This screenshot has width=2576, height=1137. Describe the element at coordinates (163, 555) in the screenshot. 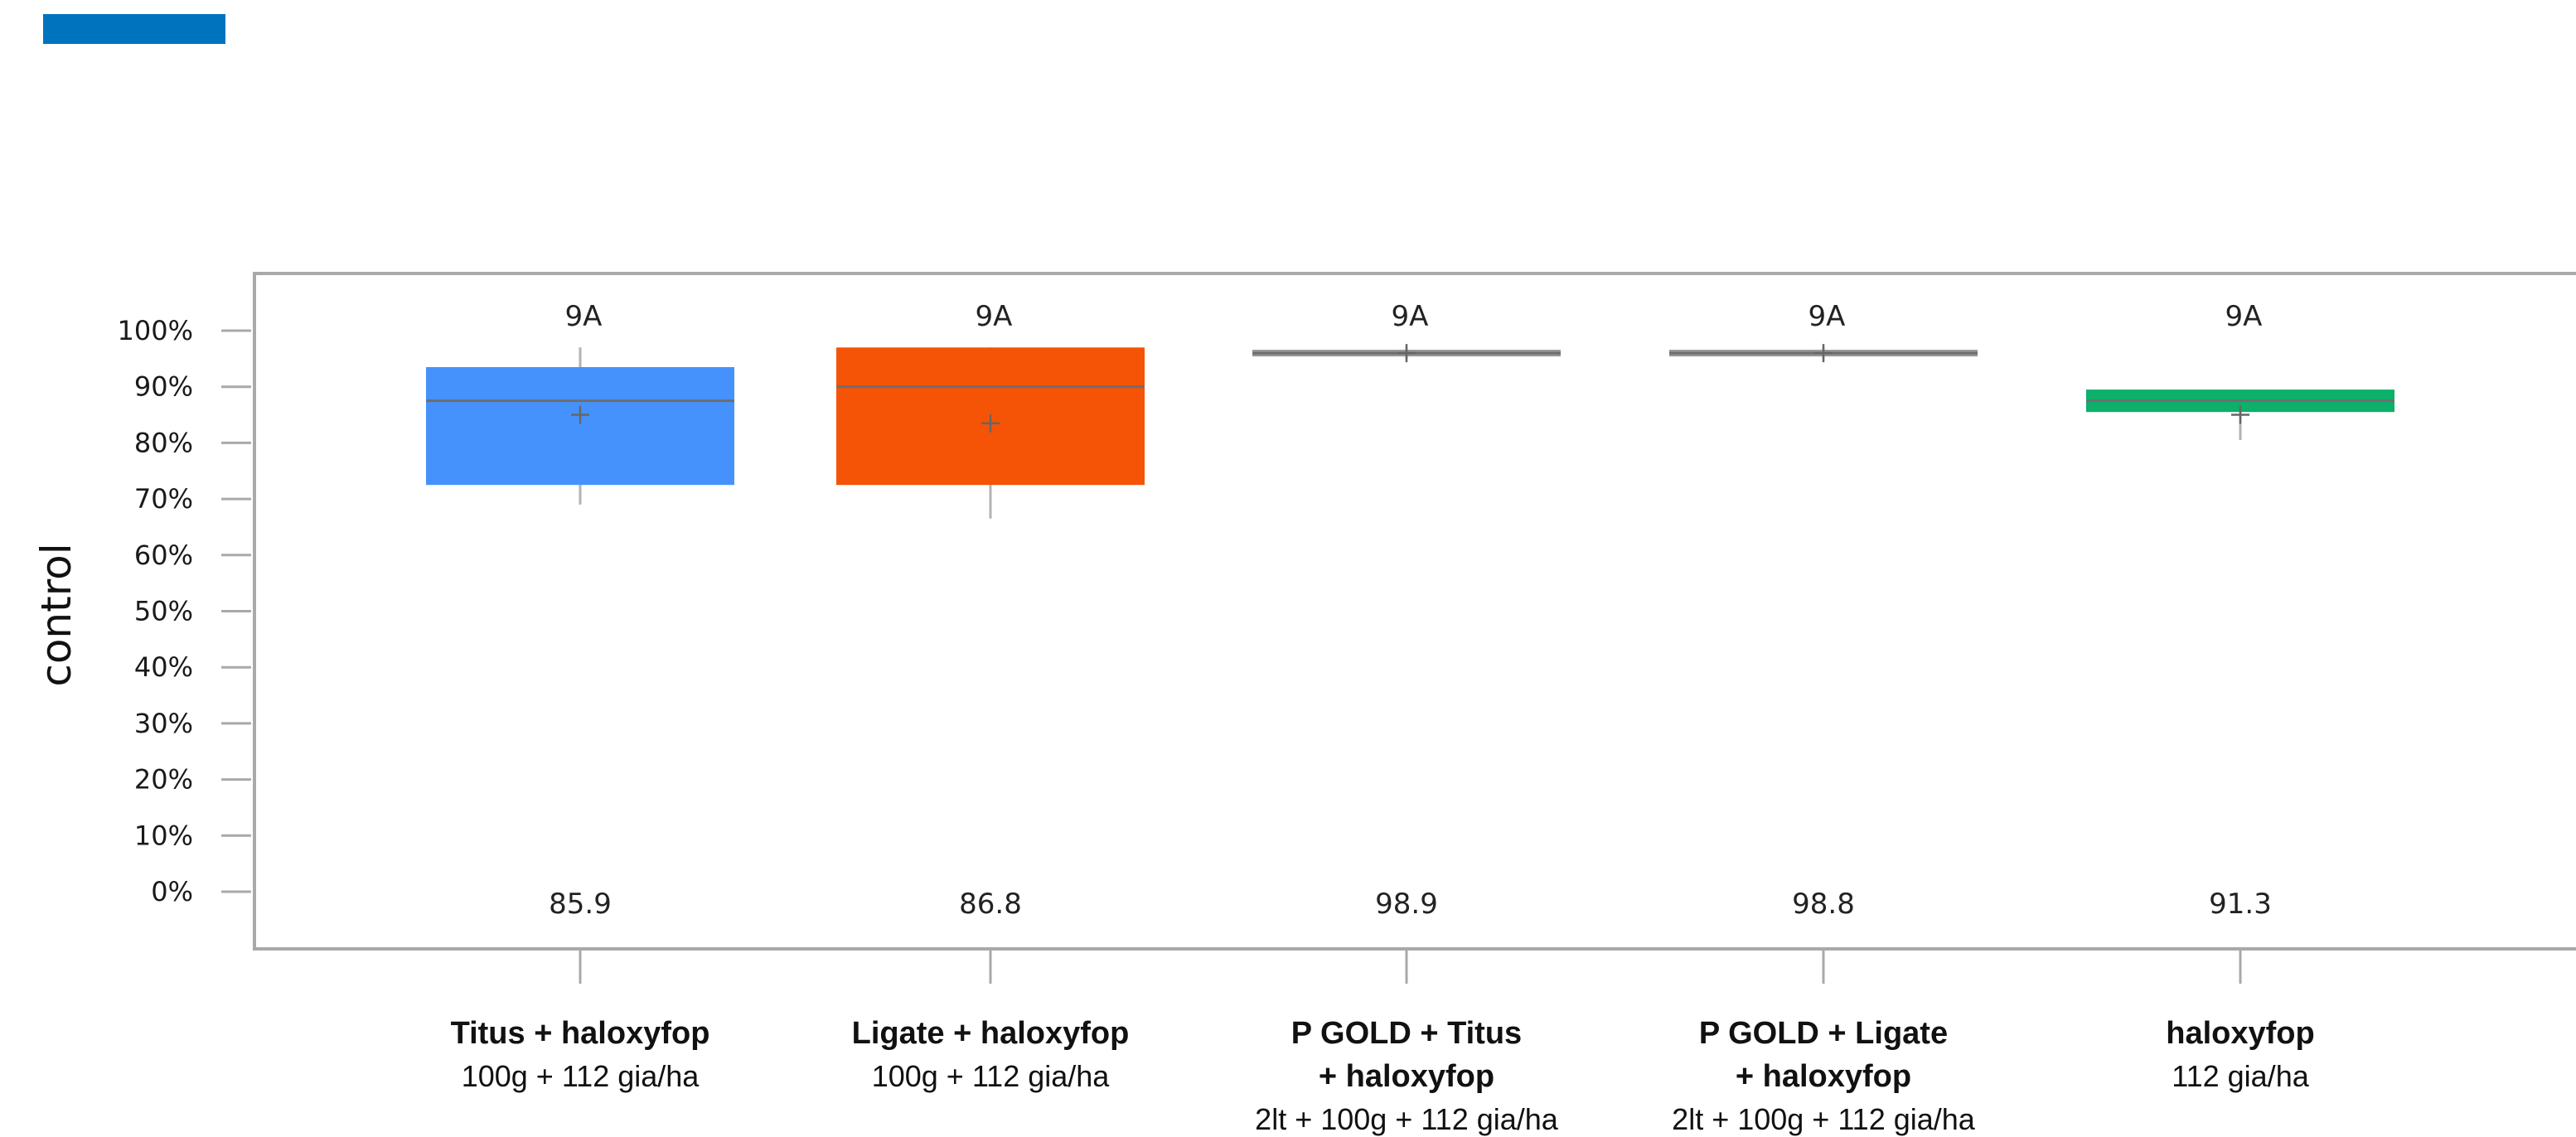

I see `y-tick-label: 60%` at that location.